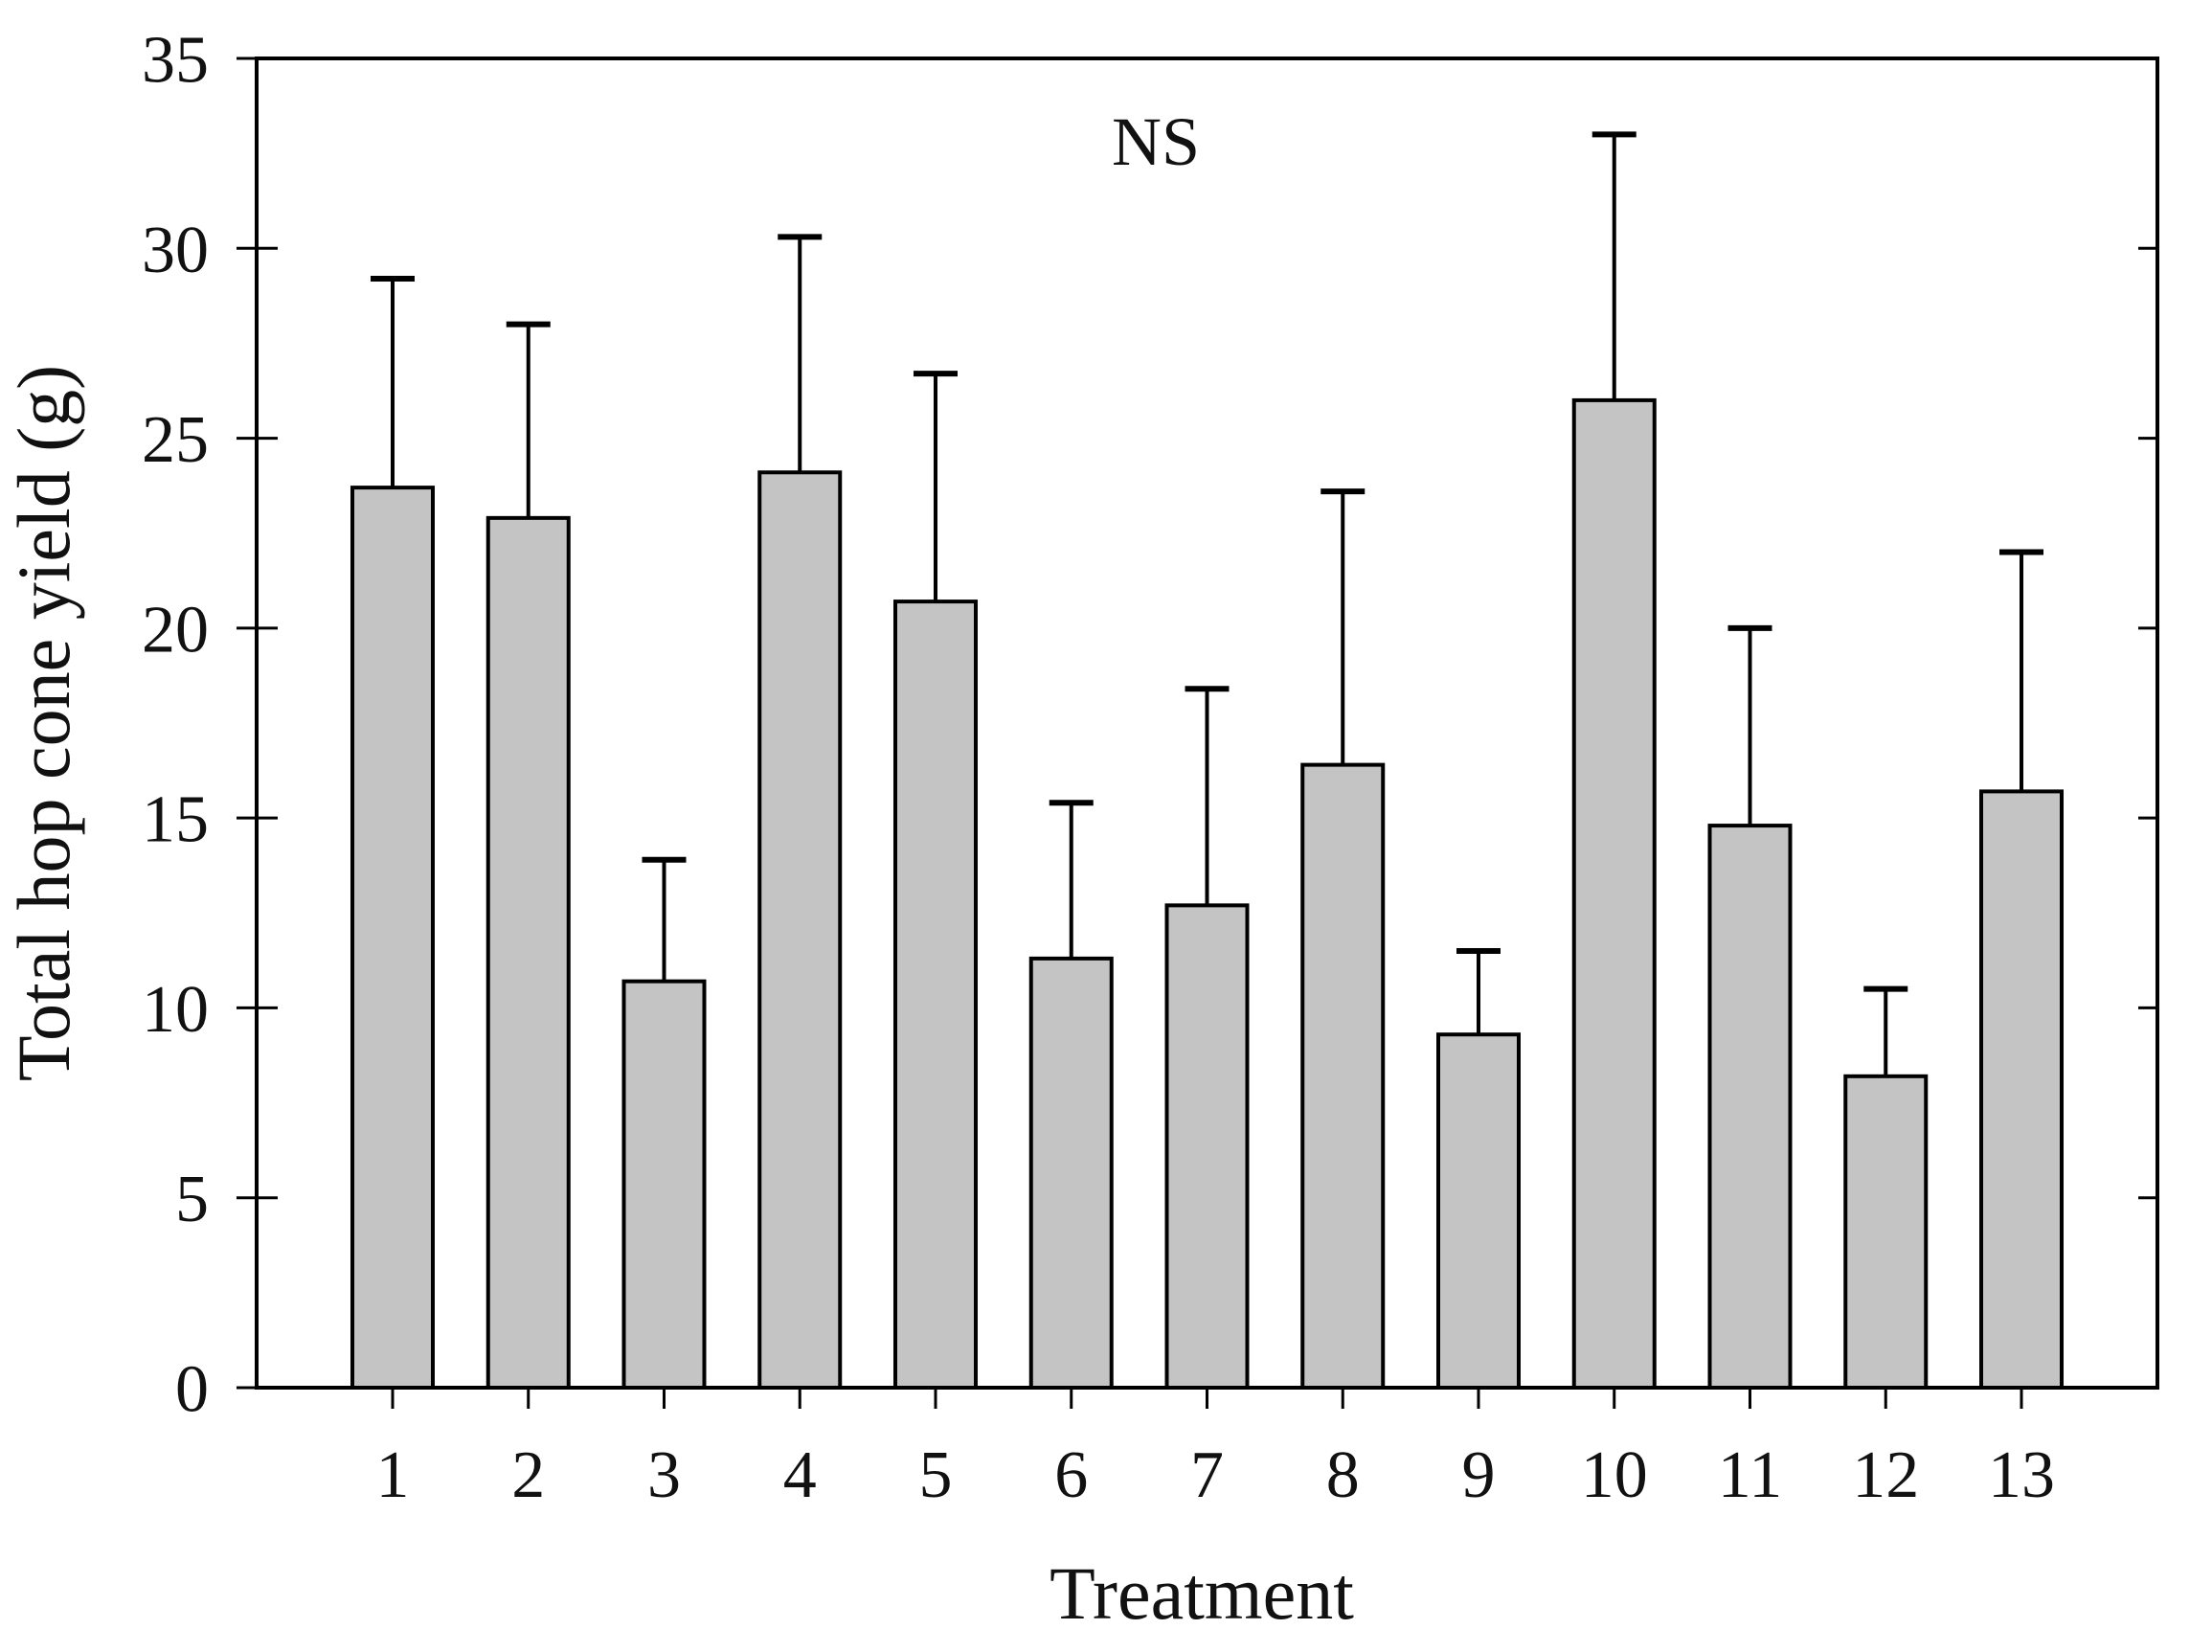  I want to click on y-tick-label-20: 20, so click(175, 630).